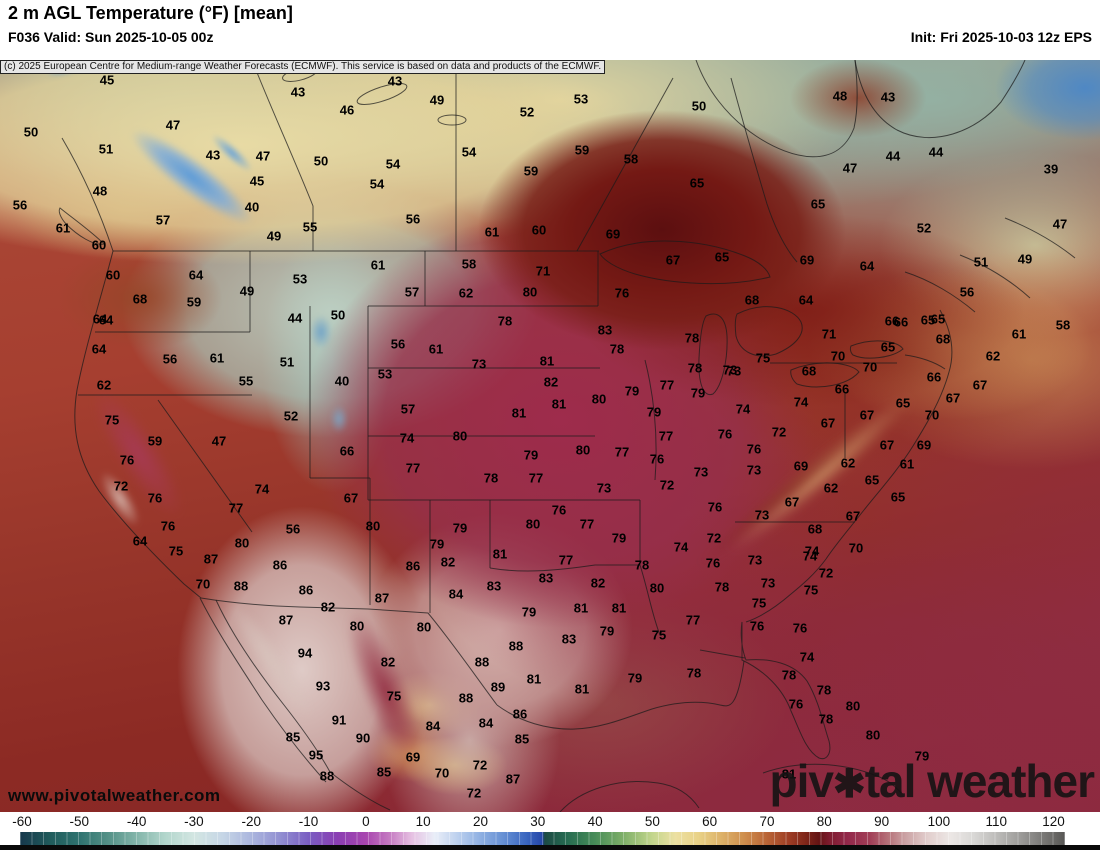 The image size is (1100, 850). Describe the element at coordinates (107, 80) in the screenshot. I see `temp-value-label: 45` at that location.